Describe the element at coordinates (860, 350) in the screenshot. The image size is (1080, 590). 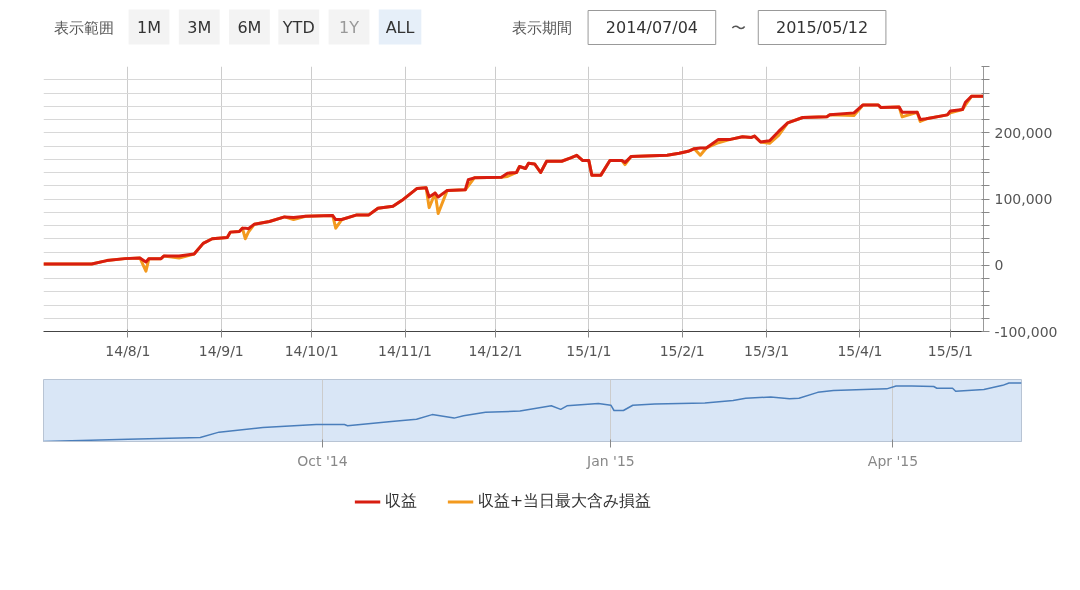
I see `x-tick-label: 15/4/1` at that location.